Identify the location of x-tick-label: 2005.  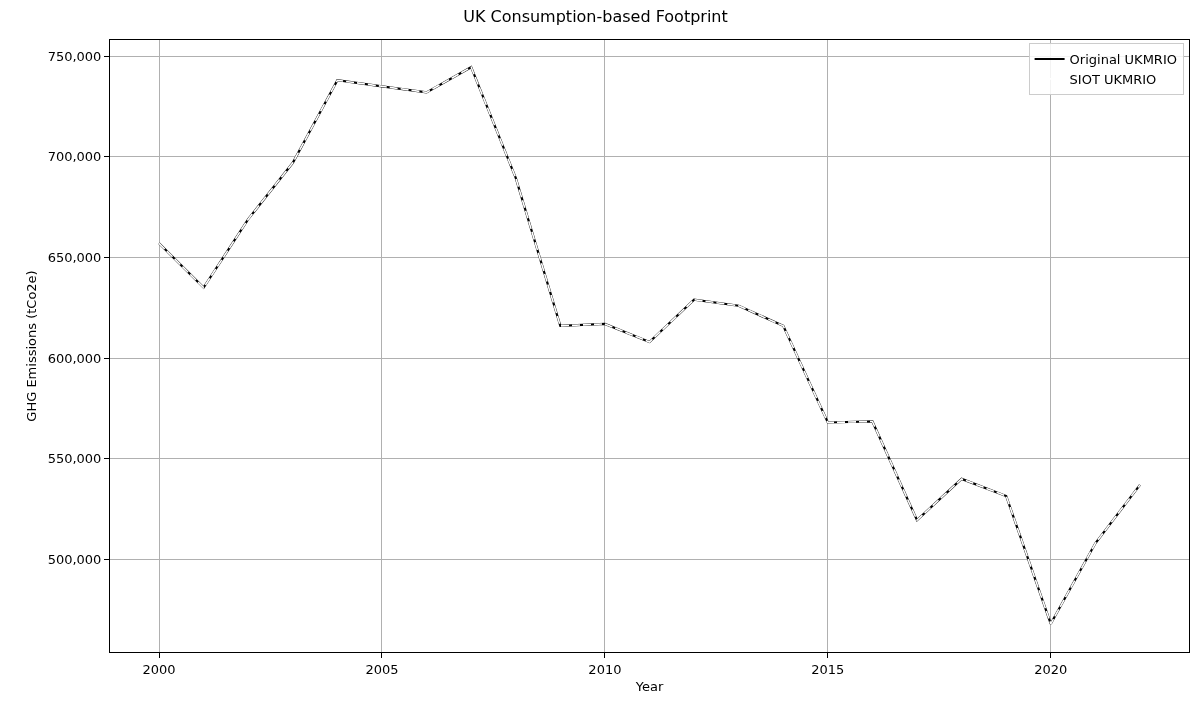
(382, 669).